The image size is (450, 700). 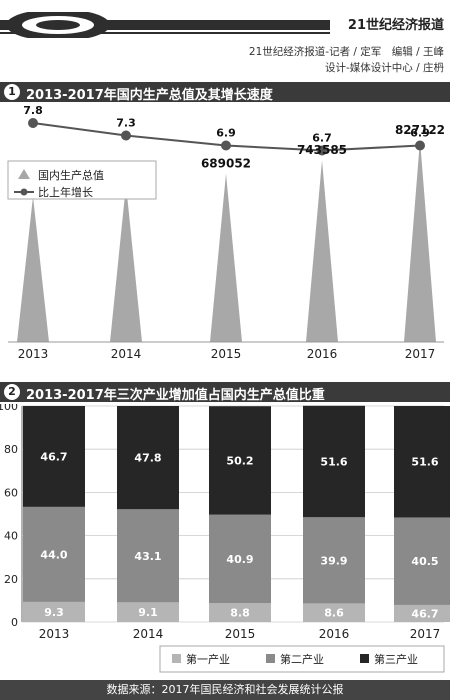 I want to click on legend-tertiary-swatch, so click(x=364, y=658).